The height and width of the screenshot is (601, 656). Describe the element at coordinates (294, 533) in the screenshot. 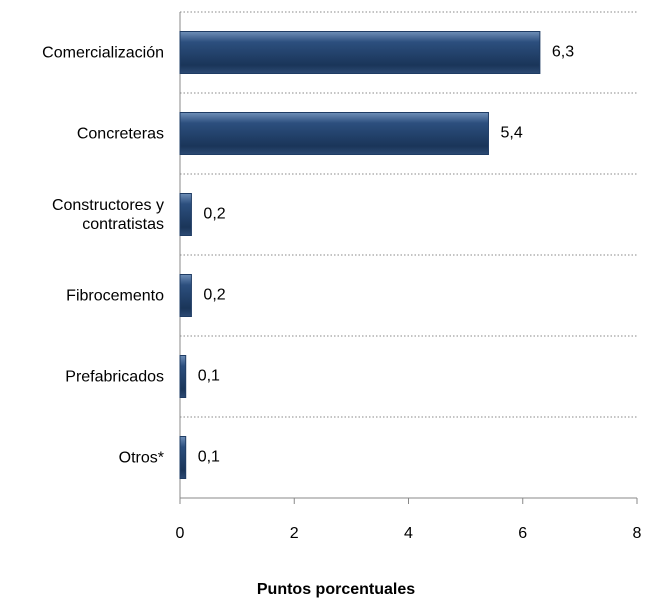

I see `x-tick-label: 2` at that location.